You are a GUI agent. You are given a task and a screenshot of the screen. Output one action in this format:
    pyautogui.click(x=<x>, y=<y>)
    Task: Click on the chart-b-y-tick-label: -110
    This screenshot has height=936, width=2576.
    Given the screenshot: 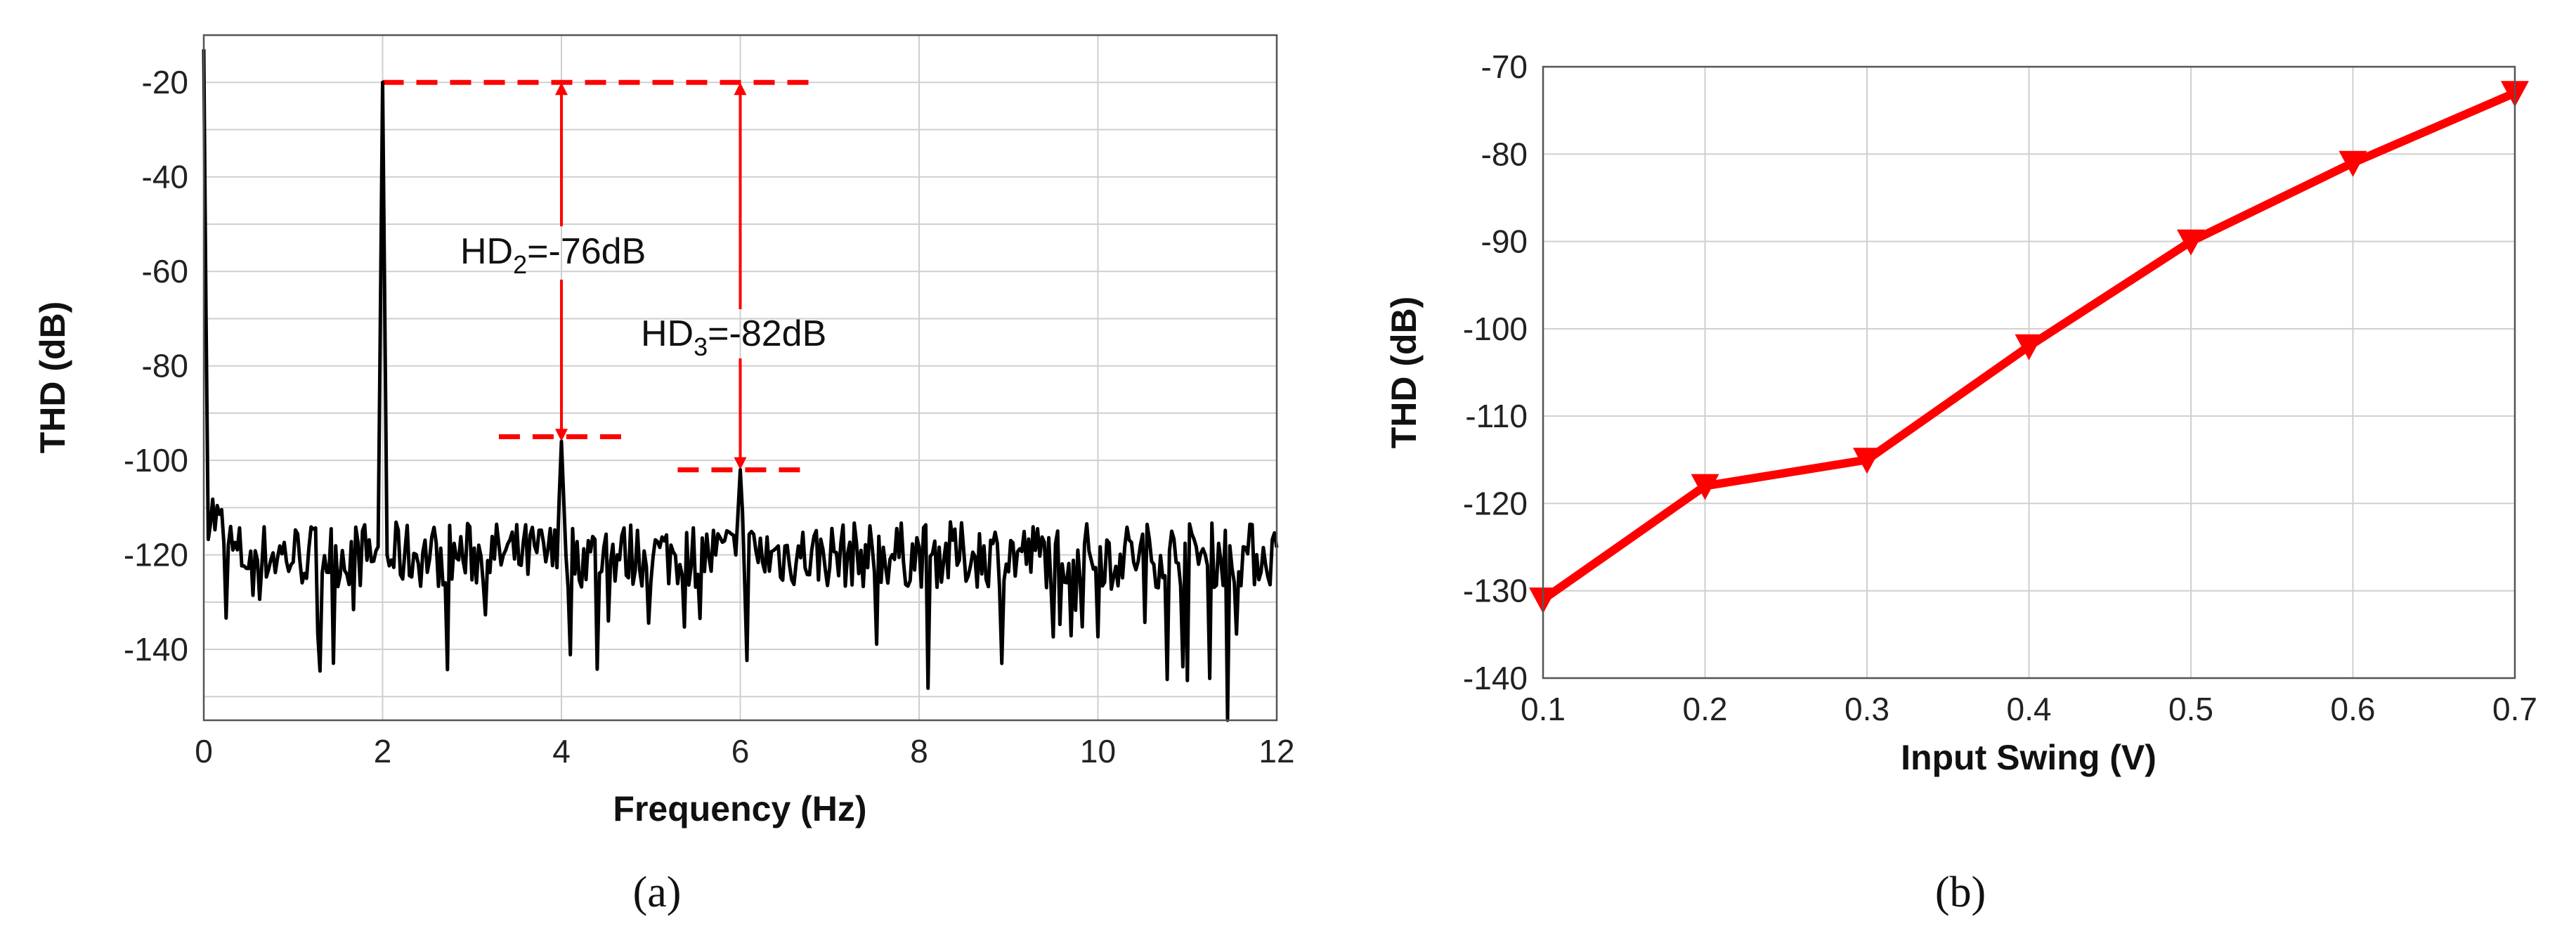 What is the action you would take?
    pyautogui.click(x=1496, y=416)
    